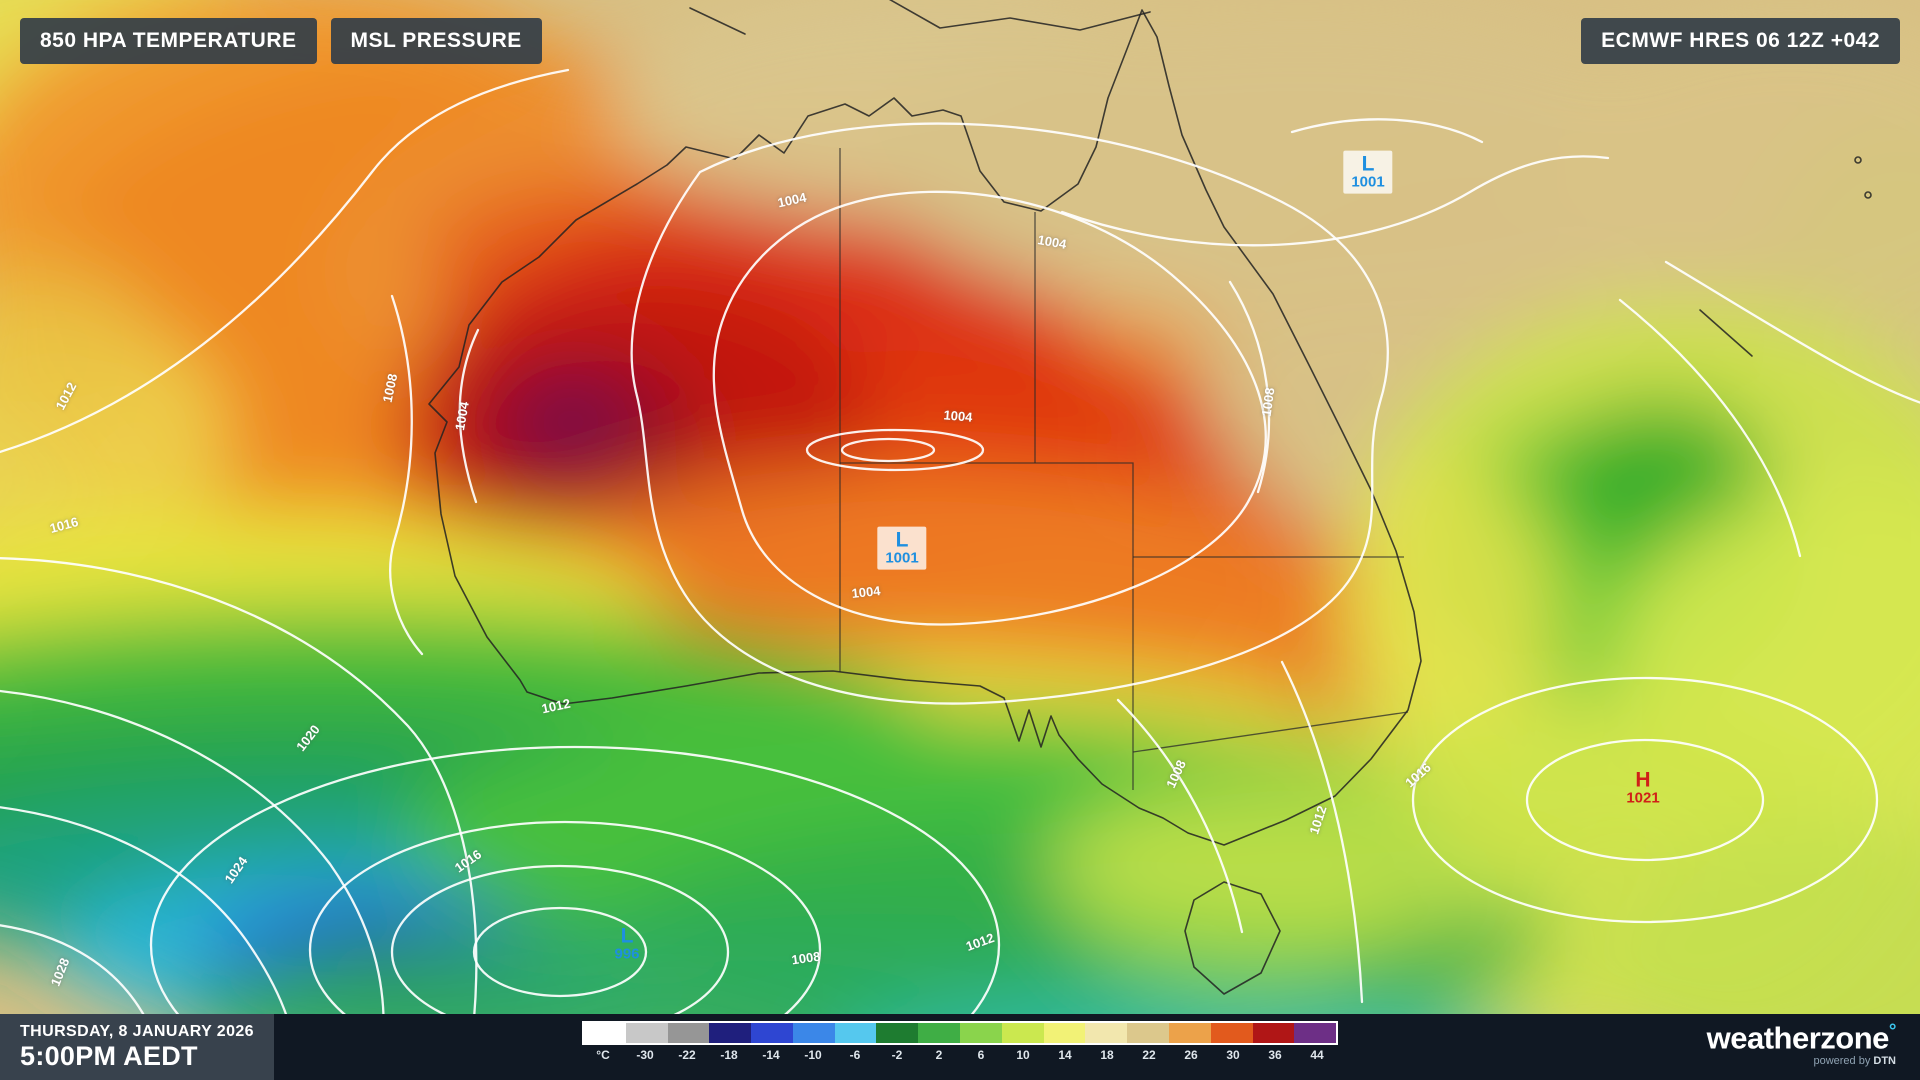  What do you see at coordinates (1275, 1055) in the screenshot?
I see `legend-tick: 36` at bounding box center [1275, 1055].